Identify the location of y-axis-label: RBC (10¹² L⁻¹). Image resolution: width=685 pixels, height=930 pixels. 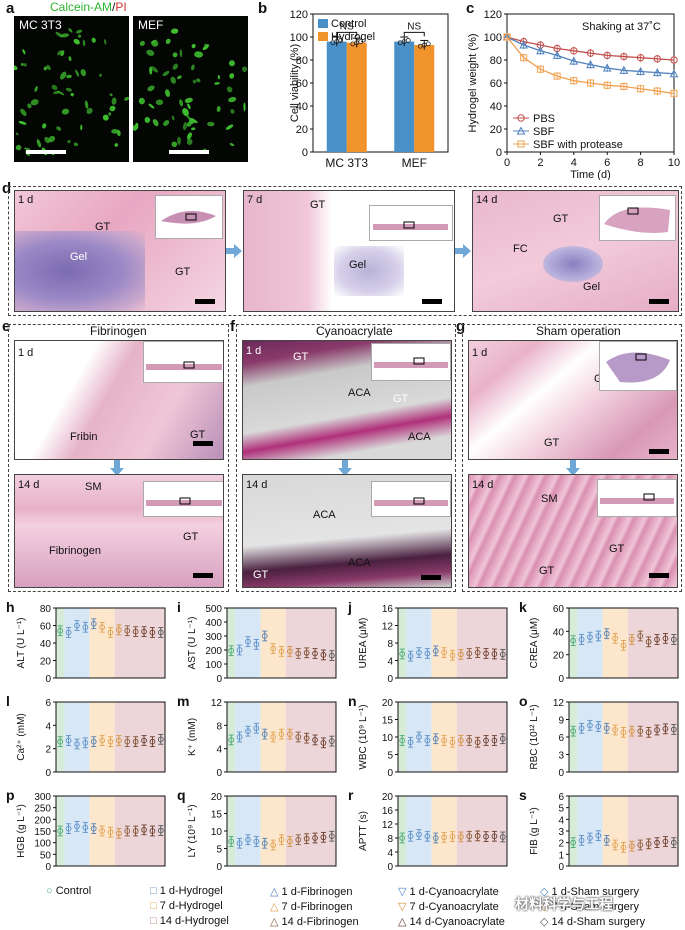
(534, 736).